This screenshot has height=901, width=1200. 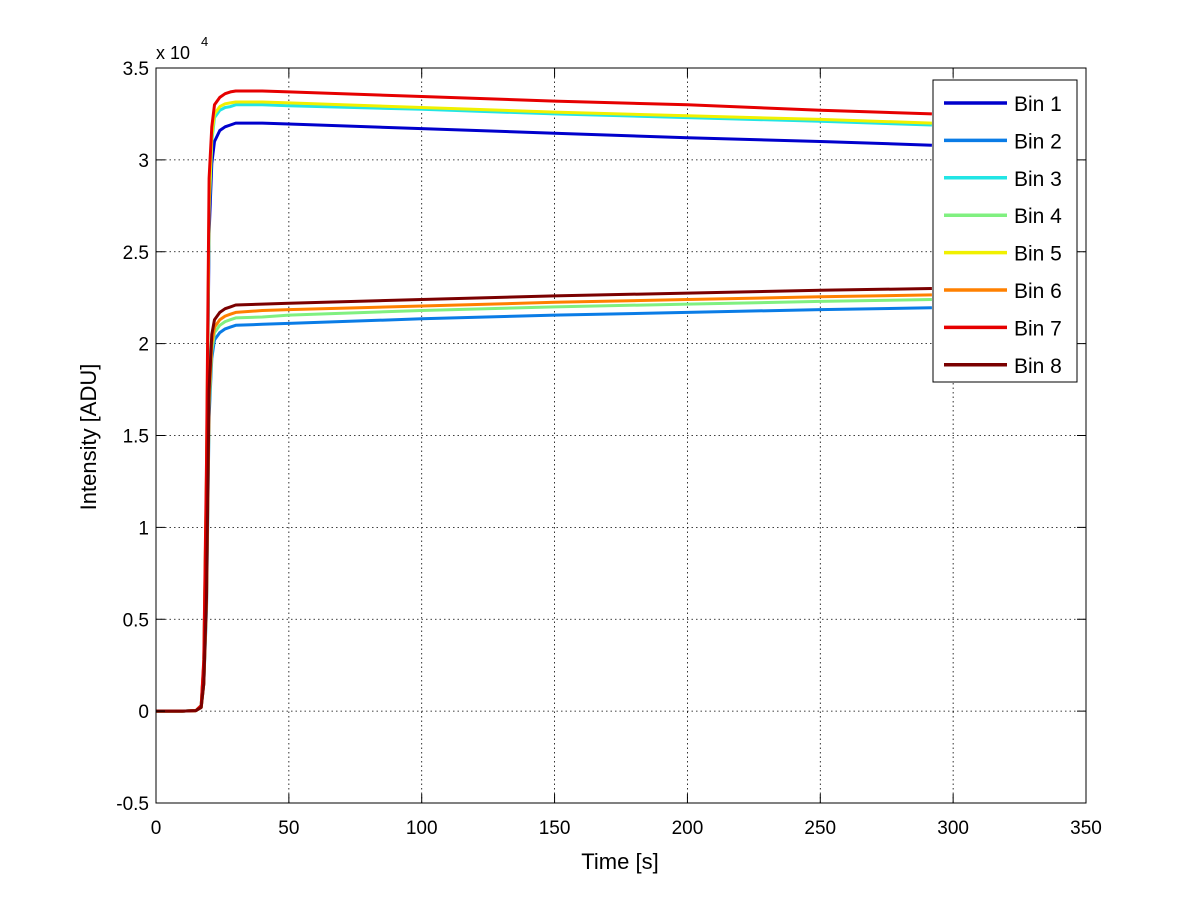 What do you see at coordinates (136, 253) in the screenshot?
I see `y-tick-label: 2.5` at bounding box center [136, 253].